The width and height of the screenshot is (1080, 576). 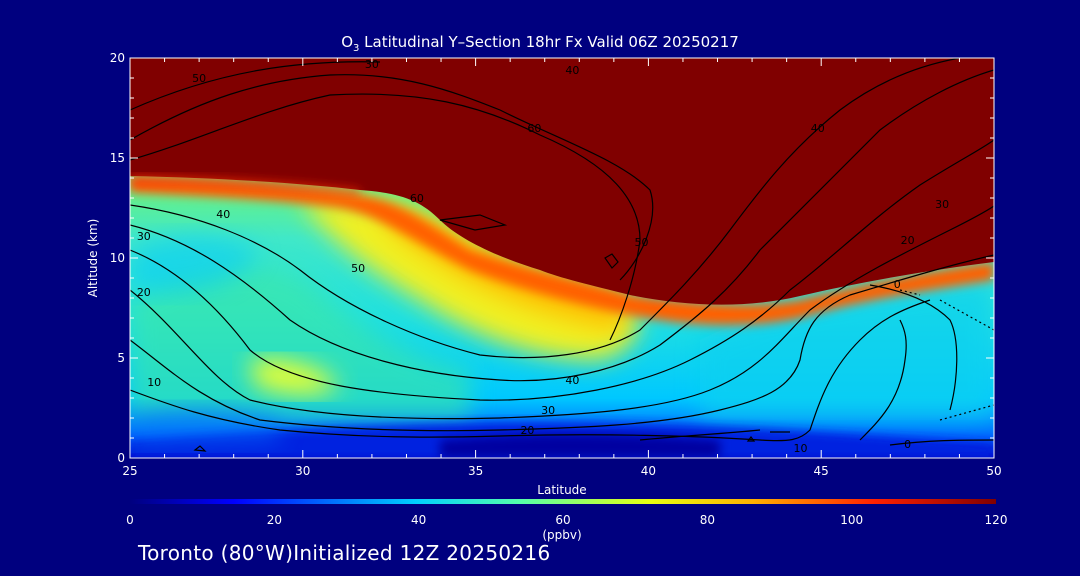 What do you see at coordinates (302, 471) in the screenshot?
I see `x-tick-label: 30` at bounding box center [302, 471].